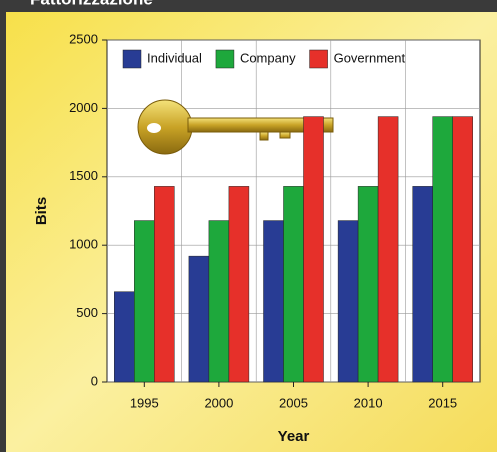  What do you see at coordinates (368, 402) in the screenshot?
I see `x-tick-label: 2010` at bounding box center [368, 402].